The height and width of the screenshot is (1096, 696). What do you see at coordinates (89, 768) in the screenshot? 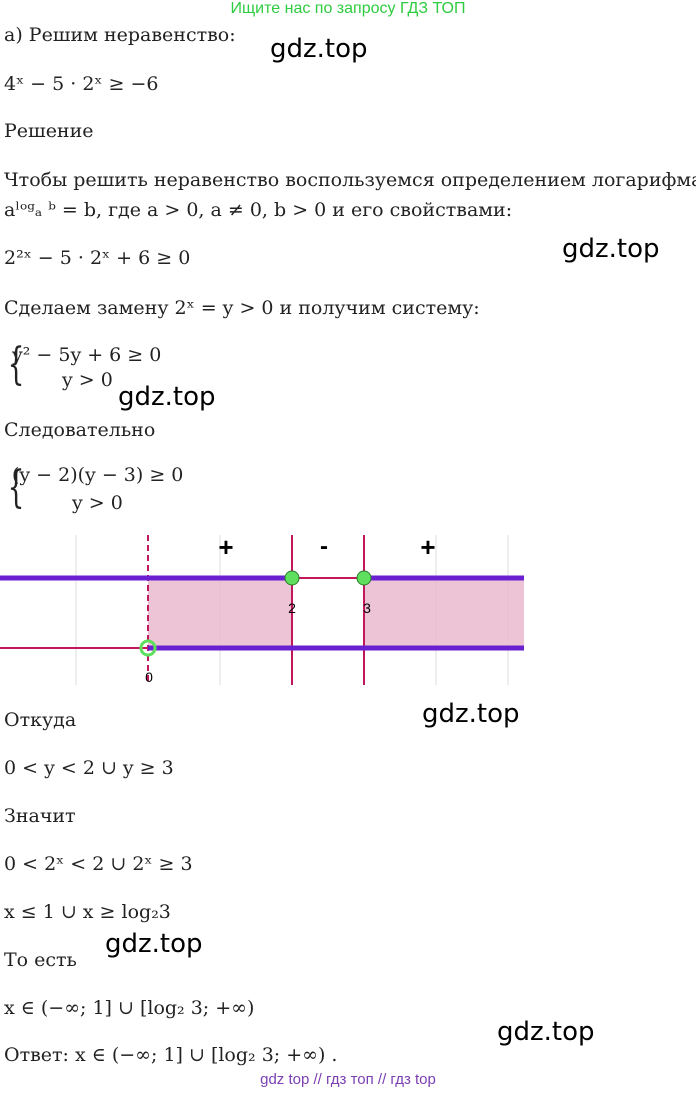
I see `math-line: 0 < y < 2 ∪ y ≥ 3` at bounding box center [89, 768].